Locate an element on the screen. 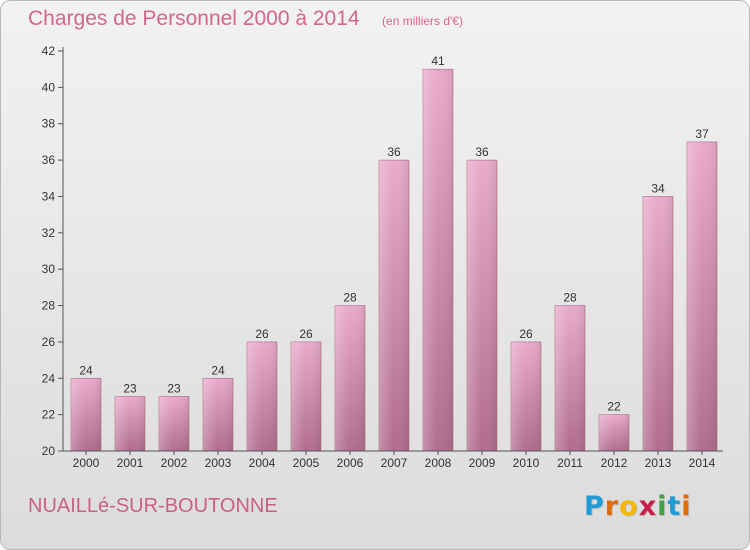 The image size is (750, 550). value-label-2003: 24 is located at coordinates (218, 370).